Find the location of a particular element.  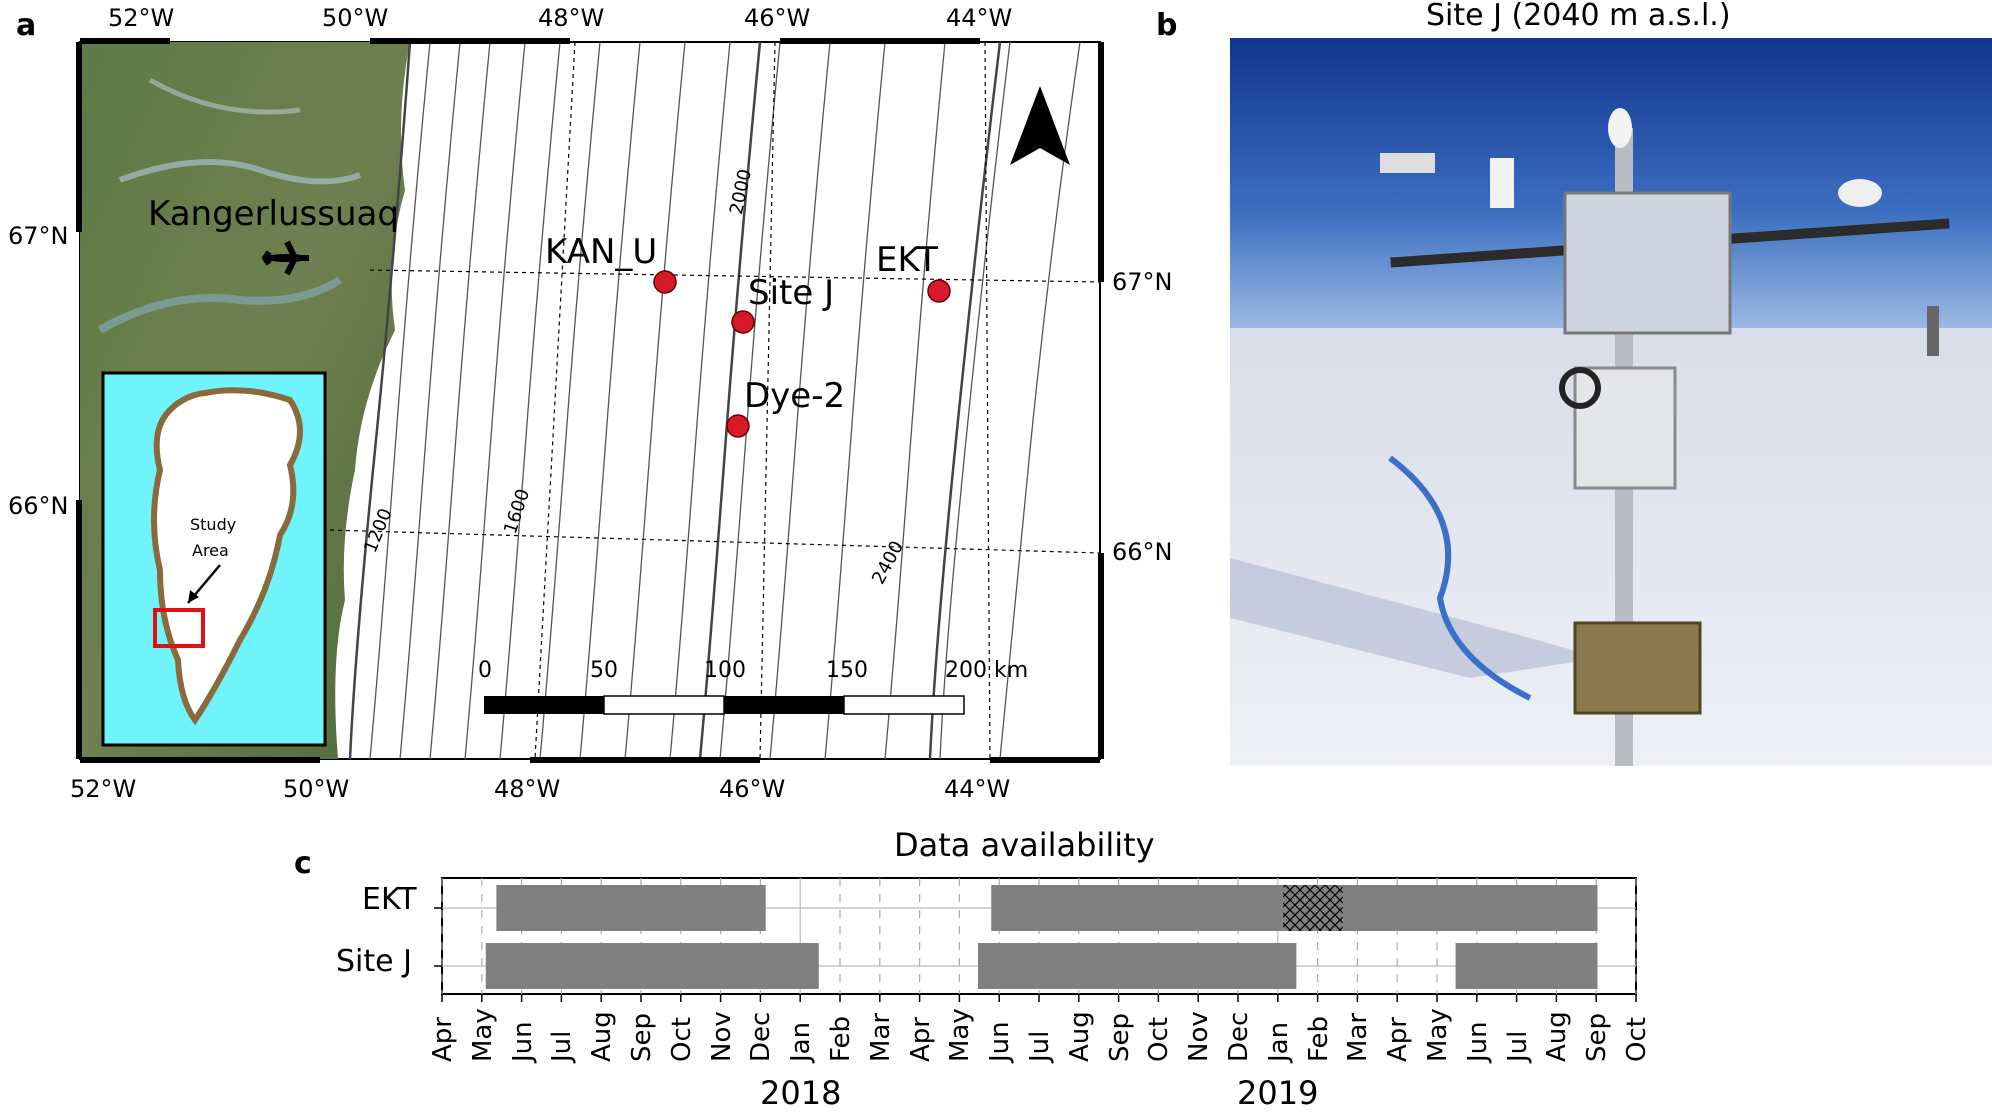

lat-label-right-2: 66°N is located at coordinates (1142, 552).